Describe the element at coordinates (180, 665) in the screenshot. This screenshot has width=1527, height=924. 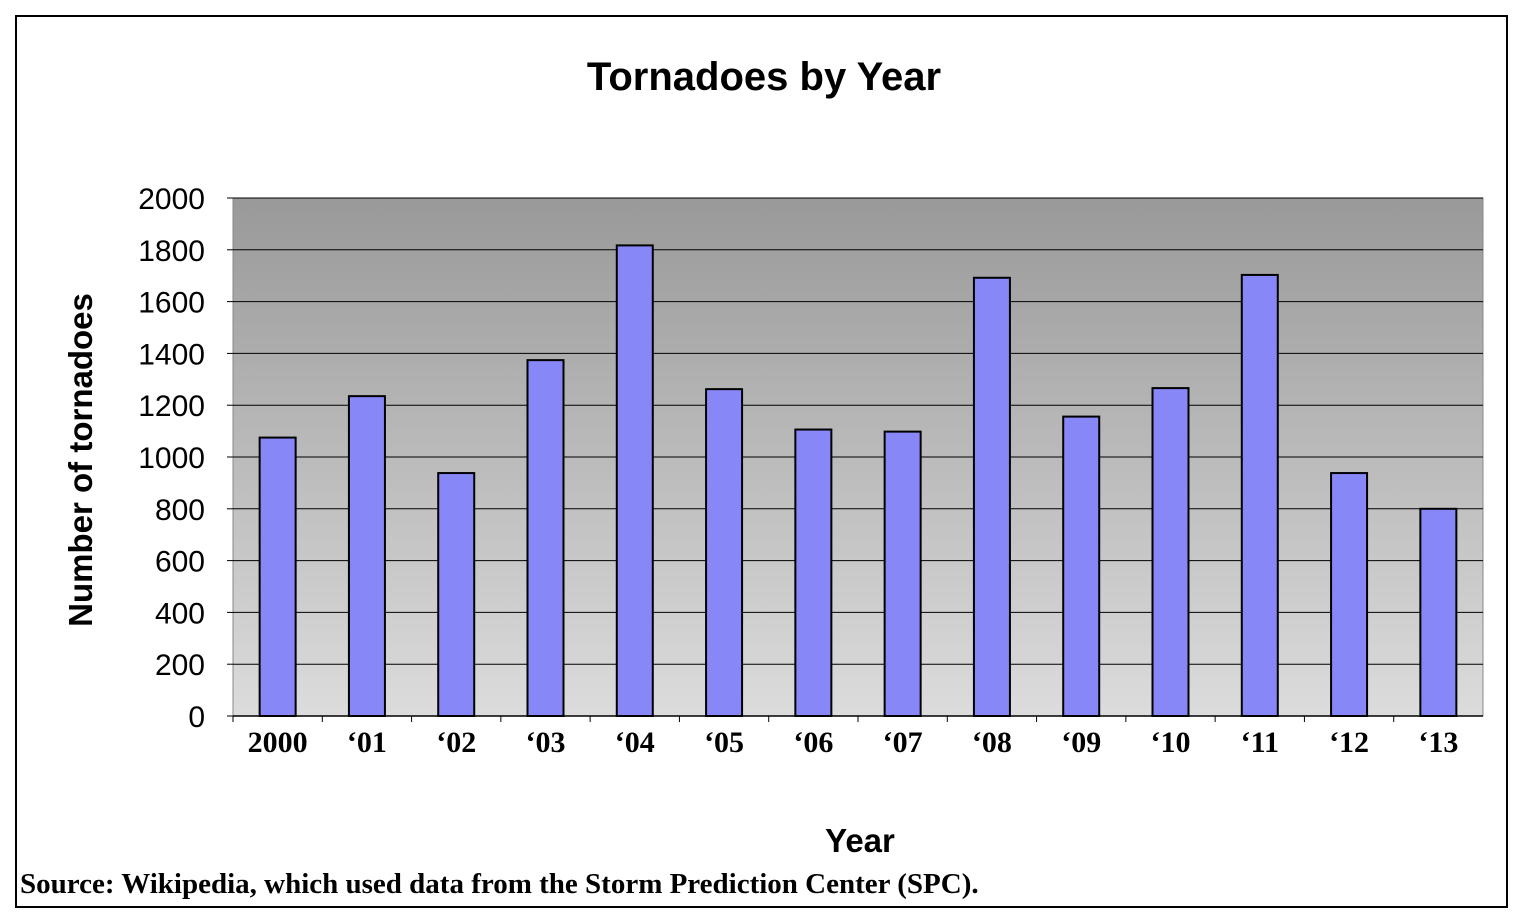
I see `y-tick-label: 200` at that location.